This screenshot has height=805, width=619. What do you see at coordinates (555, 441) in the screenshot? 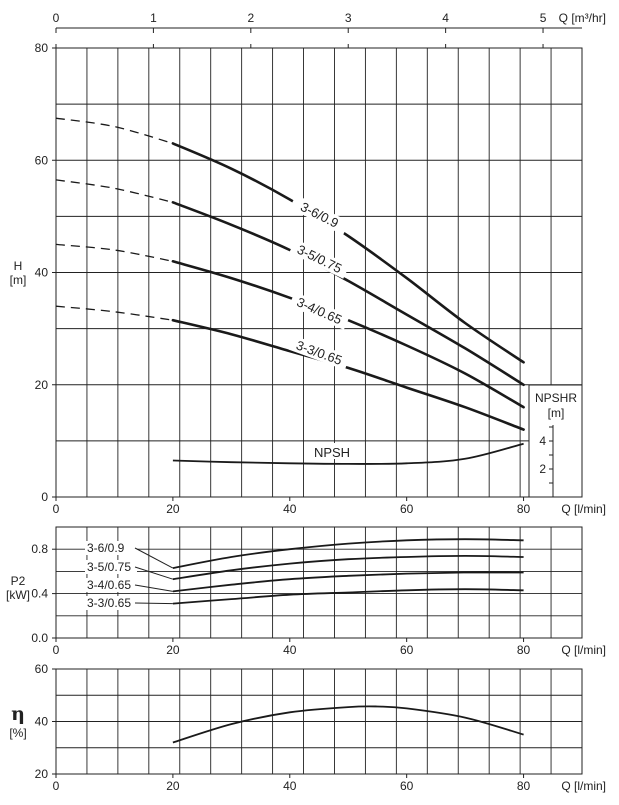
I see `npshr-box` at bounding box center [555, 441].